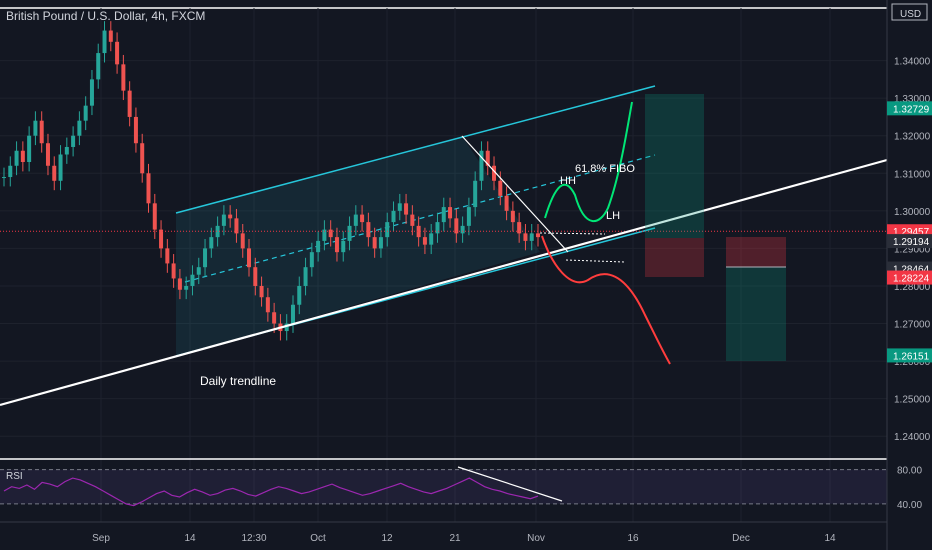 The height and width of the screenshot is (550, 932). What do you see at coordinates (909, 108) in the screenshot?
I see `price-label-badge: 1.32729` at bounding box center [909, 108].